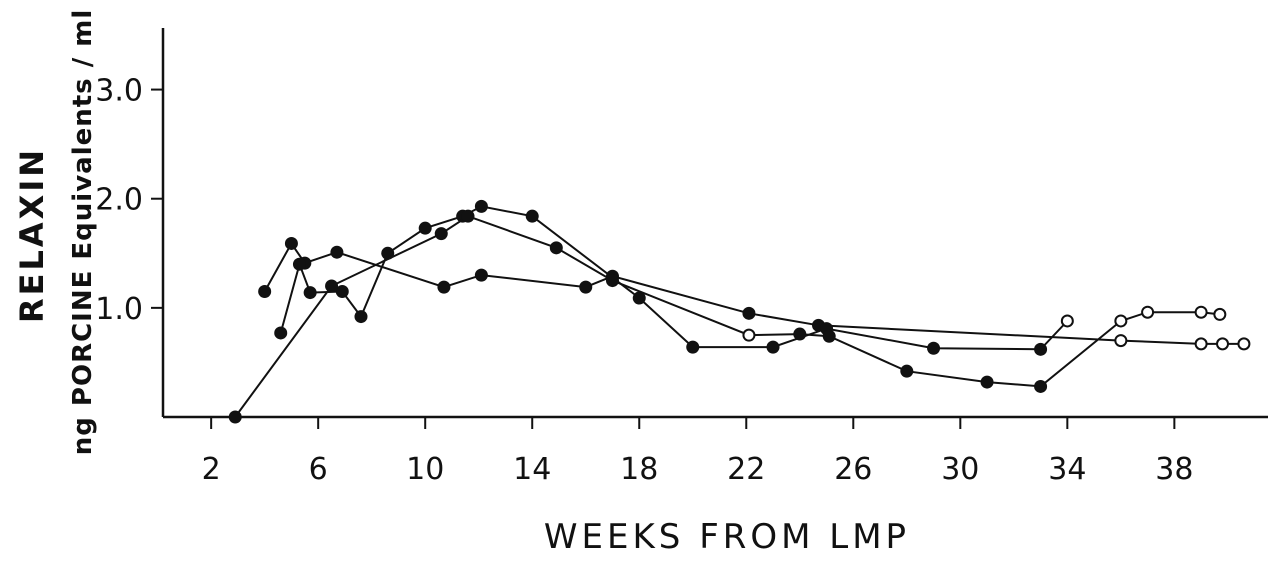  Describe the element at coordinates (727, 537) in the screenshot. I see `x-axis-title: WEEKS FROM LMP` at that location.